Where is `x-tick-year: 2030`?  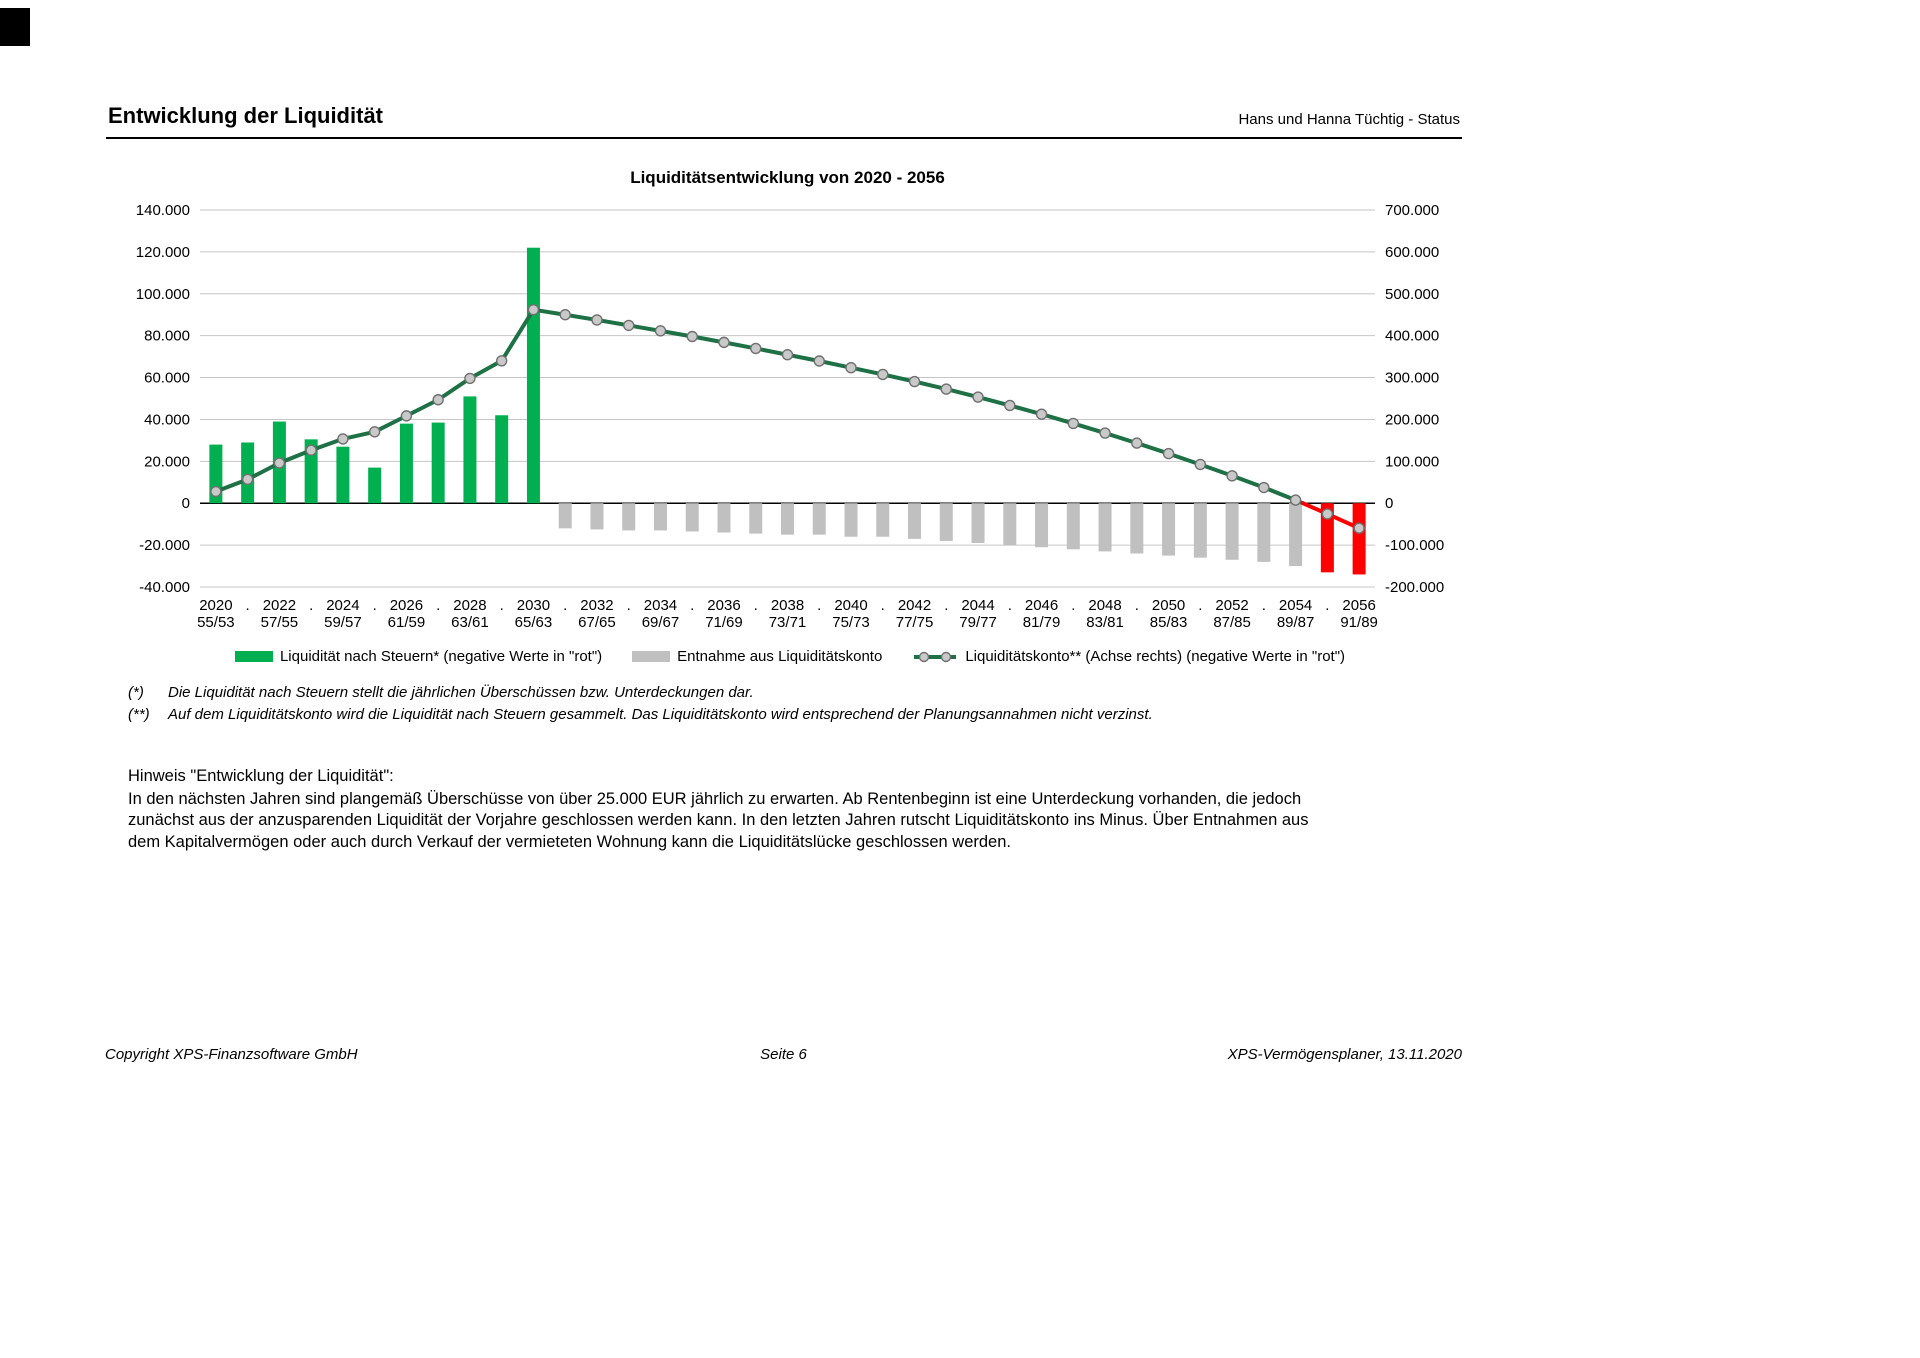 x-tick-year: 2030 is located at coordinates (533, 605).